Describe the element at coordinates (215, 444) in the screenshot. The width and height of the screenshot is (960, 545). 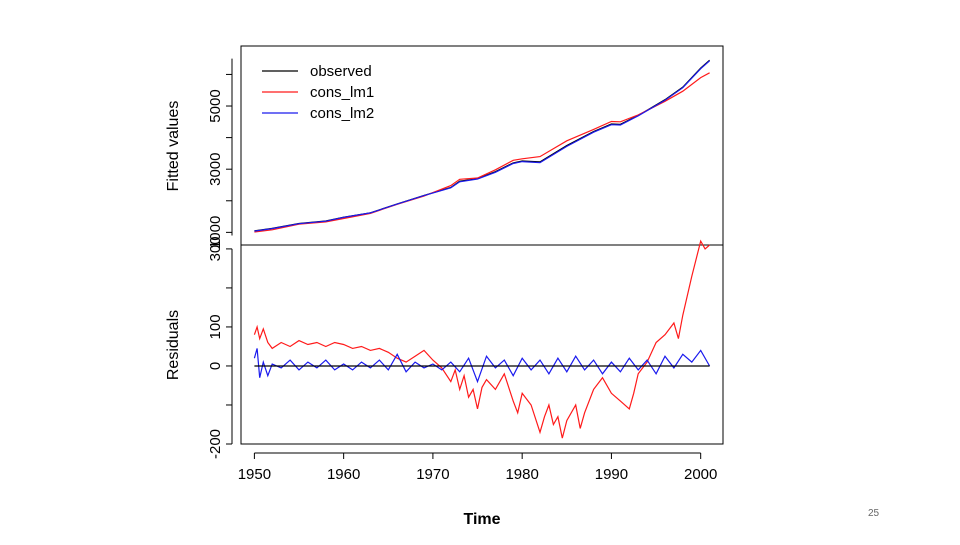
I see `bottom-y-tick-label: -200` at that location.